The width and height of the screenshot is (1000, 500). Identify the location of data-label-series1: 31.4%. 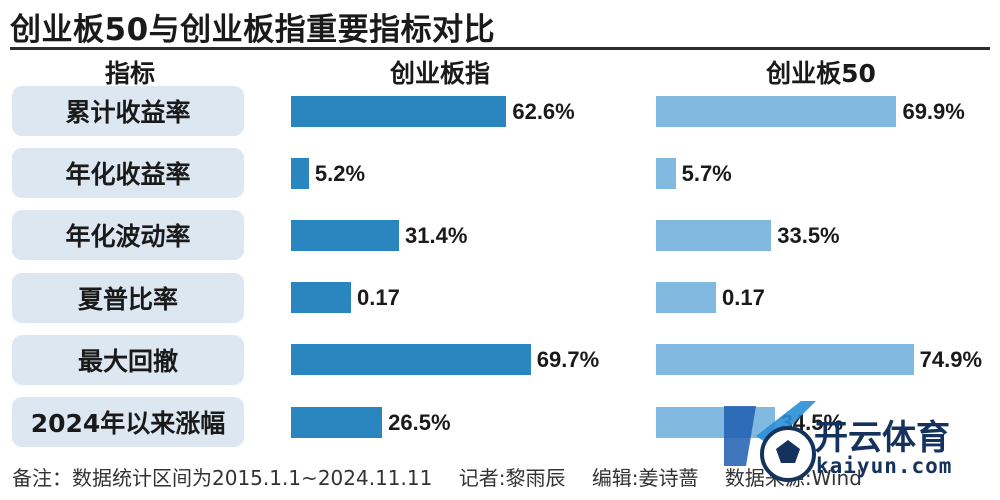
(436, 235).